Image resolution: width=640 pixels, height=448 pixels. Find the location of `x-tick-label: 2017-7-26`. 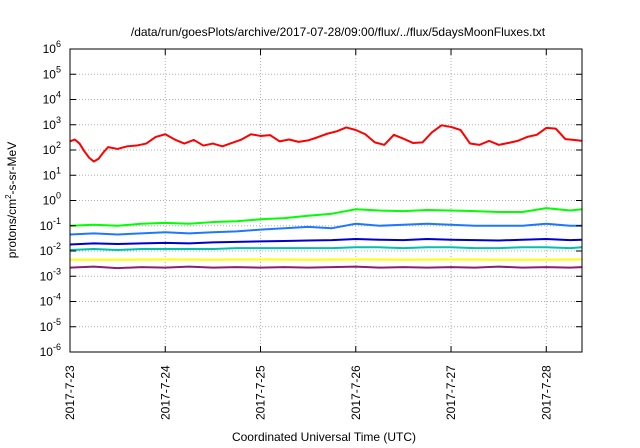

x-tick-label: 2017-7-26 is located at coordinates (356, 392).